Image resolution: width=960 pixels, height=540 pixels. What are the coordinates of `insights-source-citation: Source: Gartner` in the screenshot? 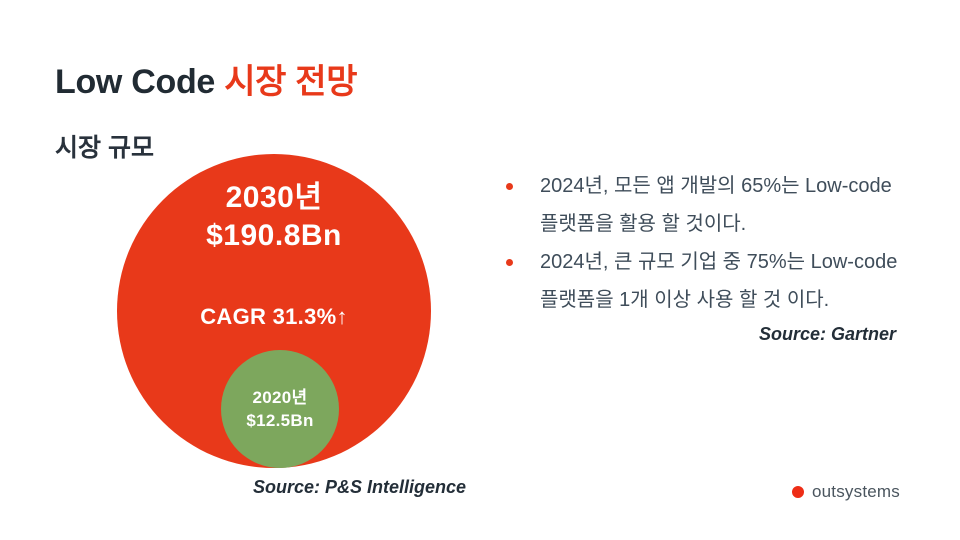 It's located at (827, 334).